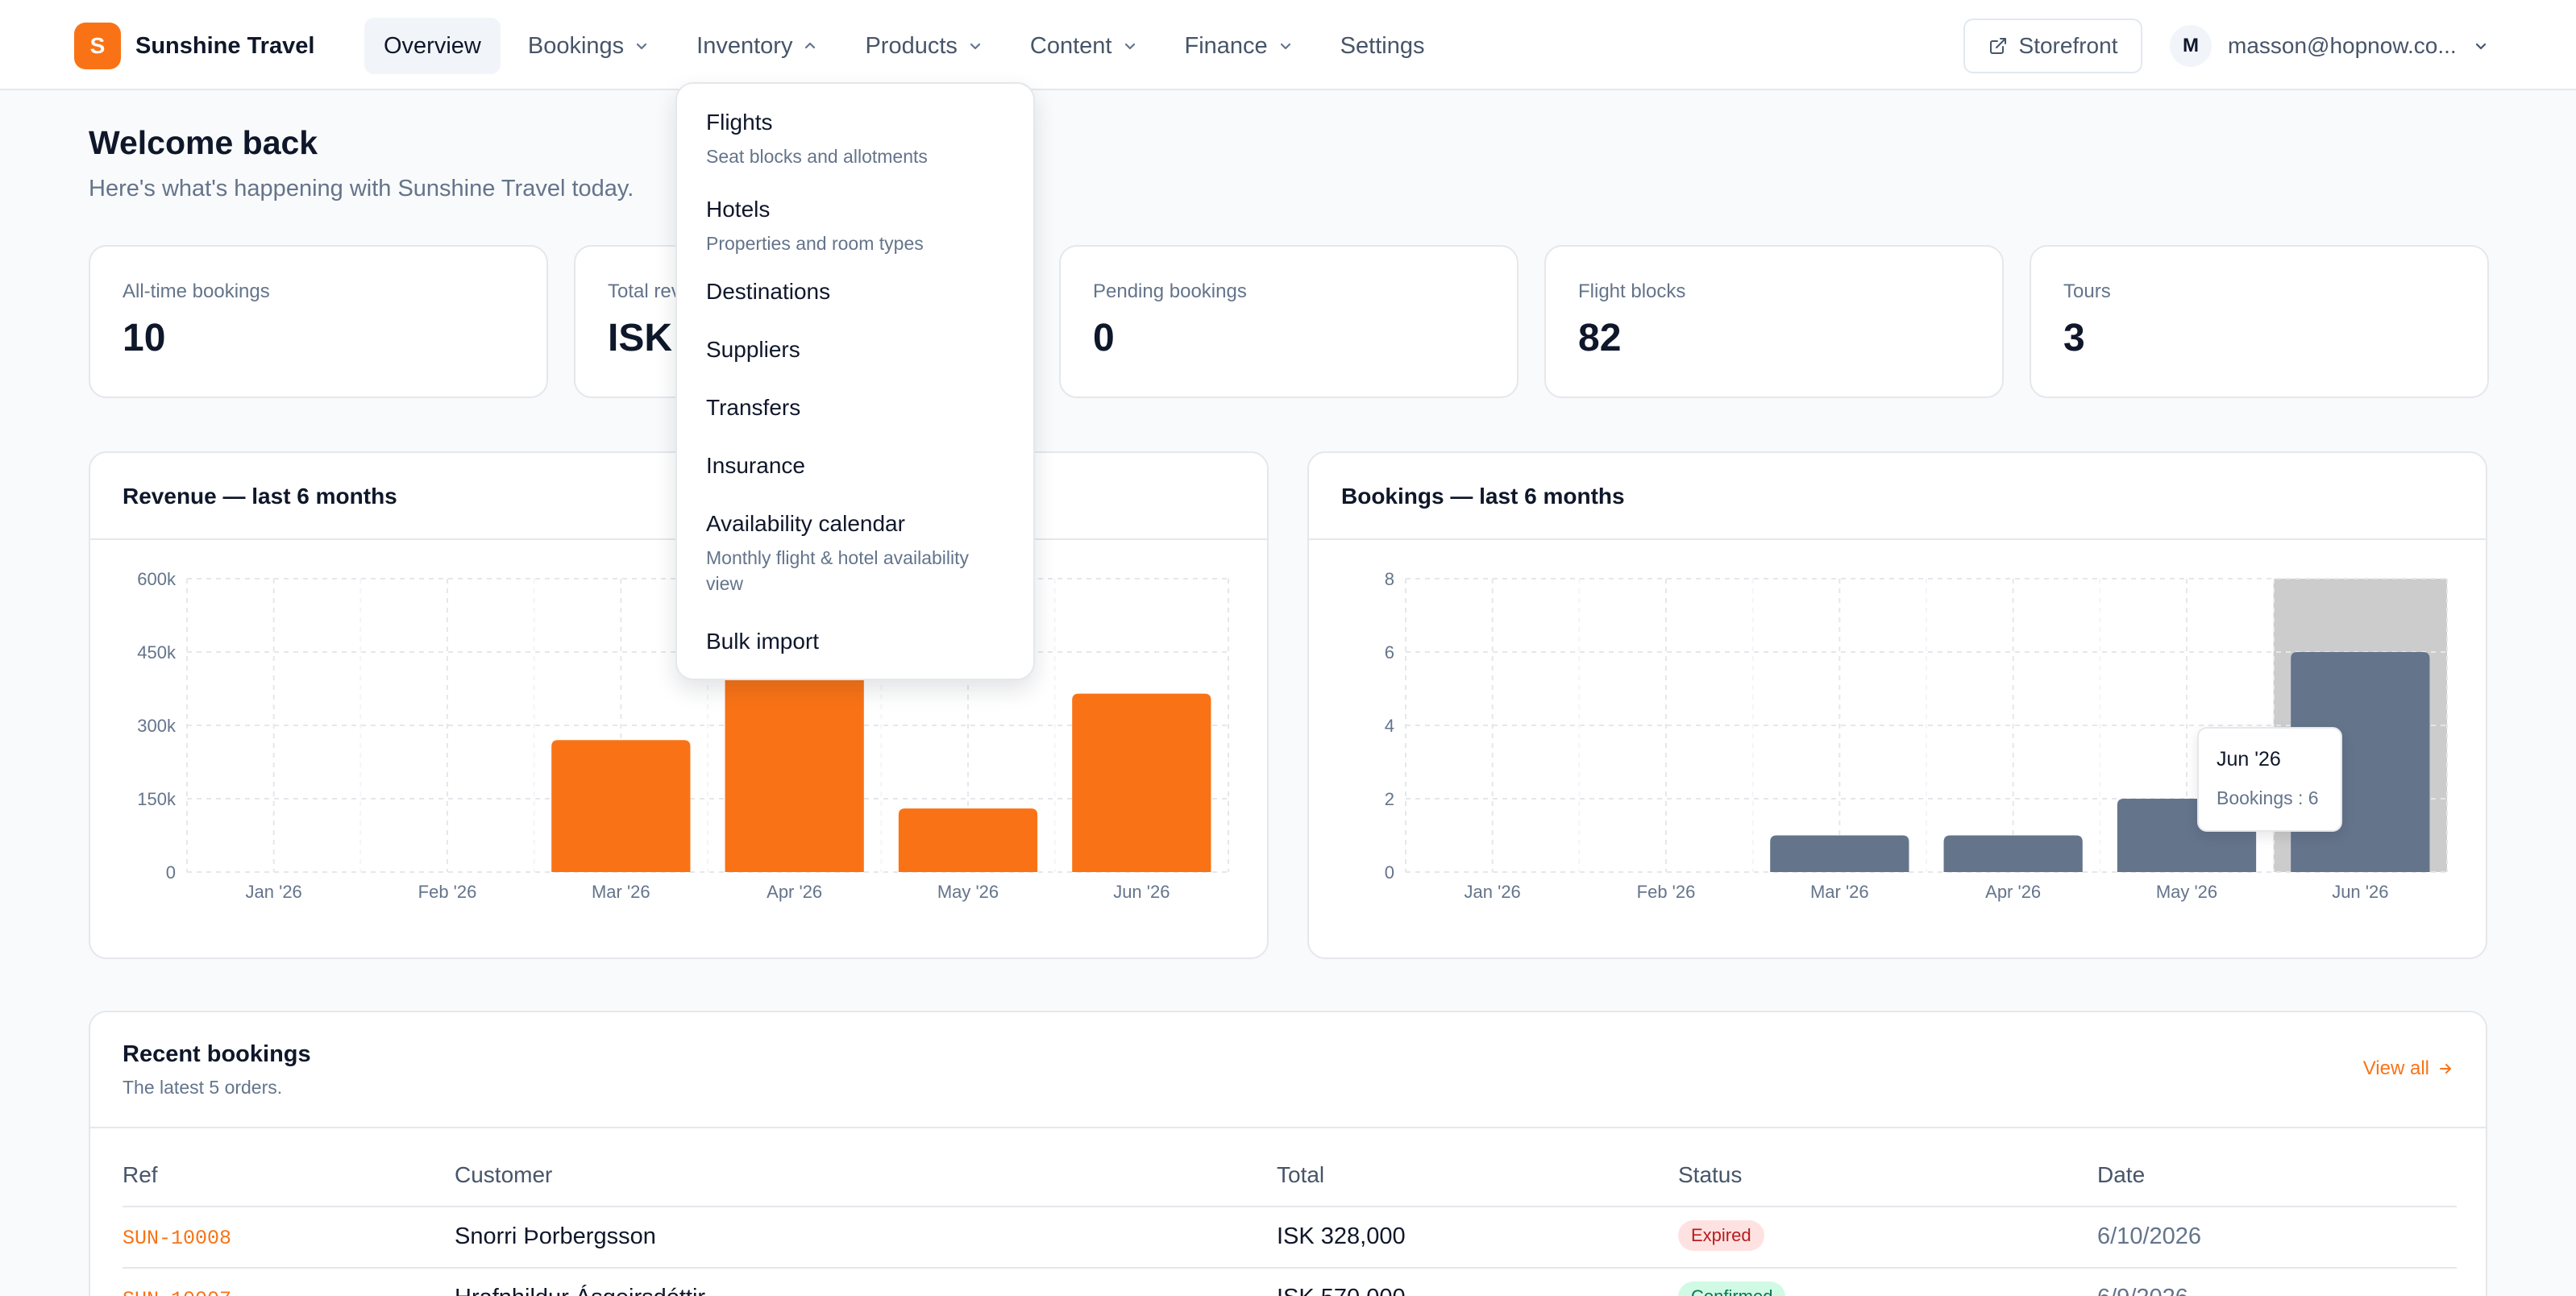  What do you see at coordinates (97, 46) in the screenshot?
I see `brand-logo: S` at bounding box center [97, 46].